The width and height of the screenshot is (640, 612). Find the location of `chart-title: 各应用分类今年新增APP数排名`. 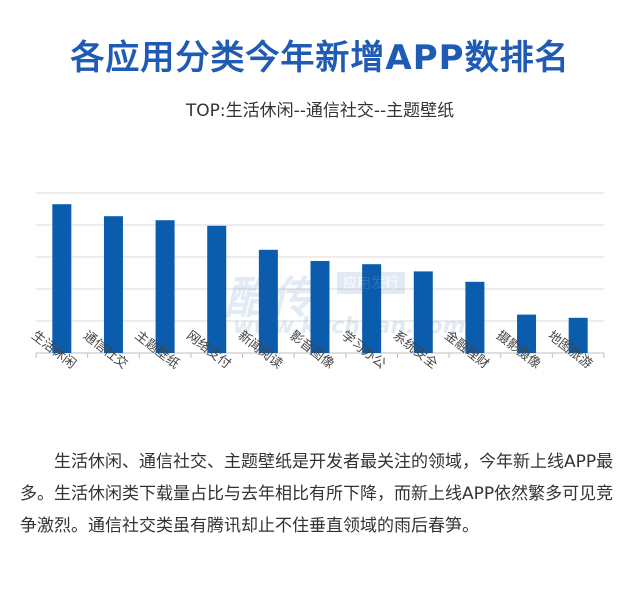

chart-title: 各应用分类今年新增APP数排名 is located at coordinates (320, 58).